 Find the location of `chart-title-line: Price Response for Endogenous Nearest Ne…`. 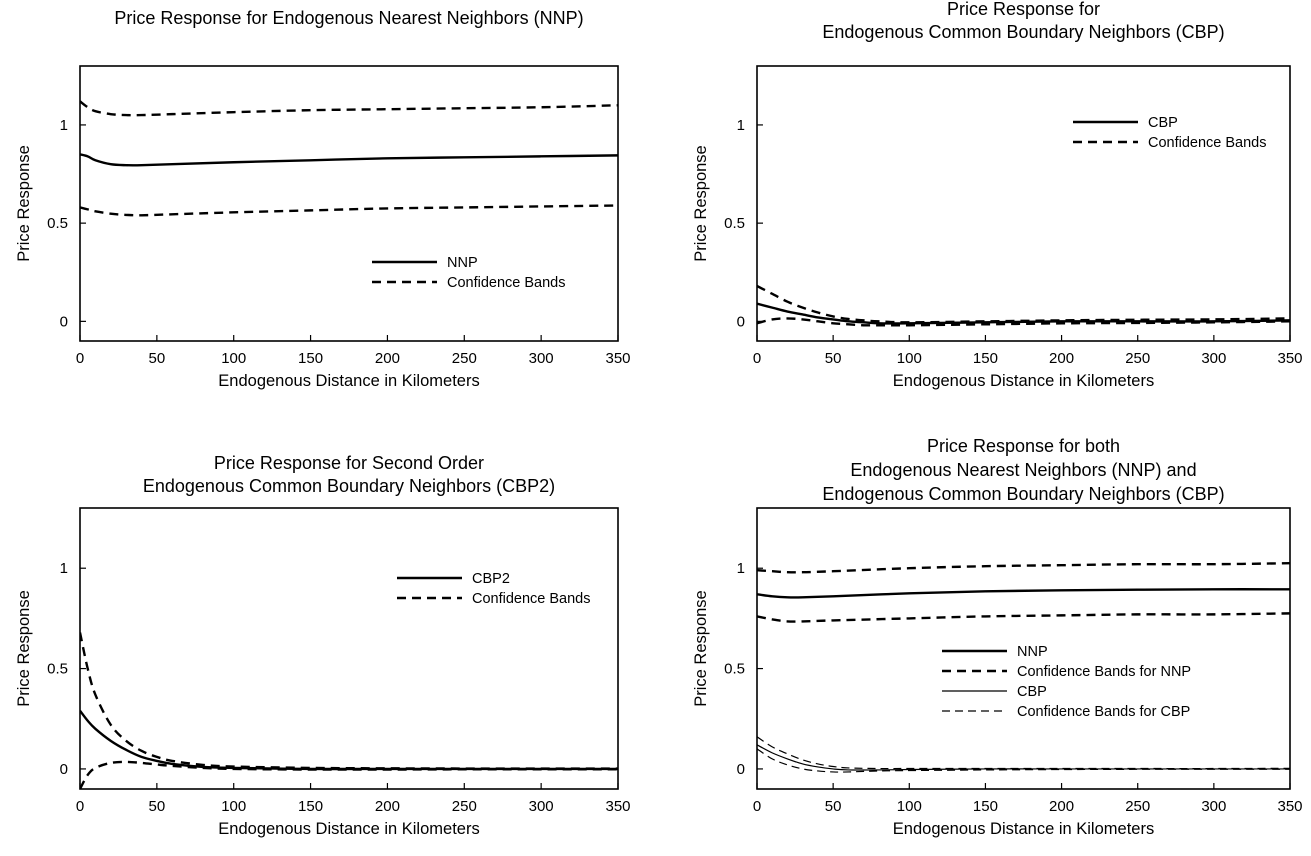

chart-title-line: Price Response for Endogenous Nearest Ne… is located at coordinates (348, 18).